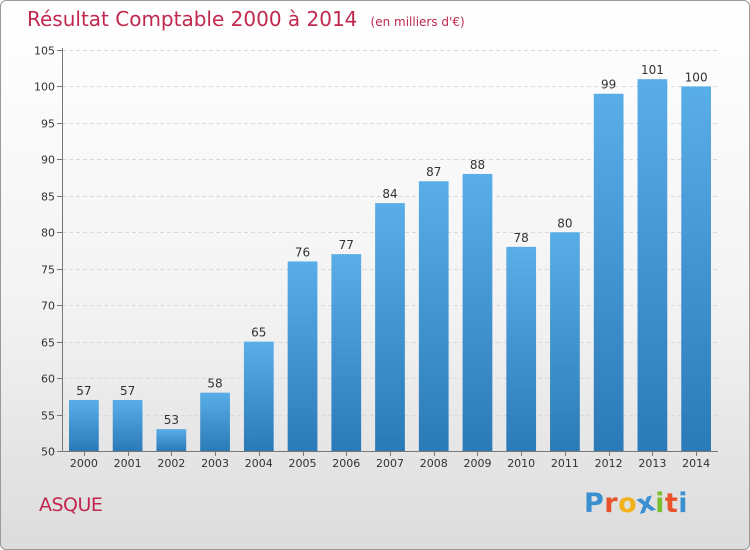 This screenshot has height=550, width=750. What do you see at coordinates (671, 503) in the screenshot?
I see `logo-letter: t` at bounding box center [671, 503].